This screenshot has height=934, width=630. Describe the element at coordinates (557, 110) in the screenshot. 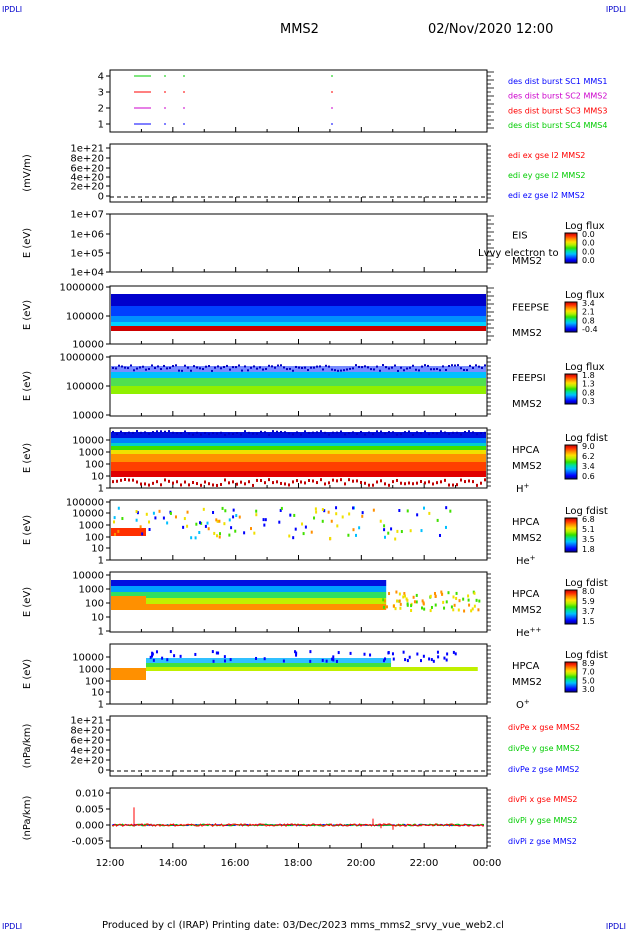

I see `legend-entry: des dist burst SC3 MMS3` at that location.